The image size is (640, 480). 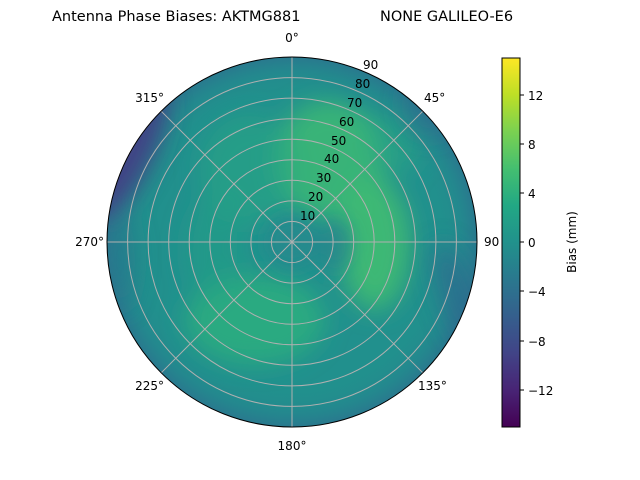 I want to click on colorbar-tick-0: 0, so click(x=532, y=243).